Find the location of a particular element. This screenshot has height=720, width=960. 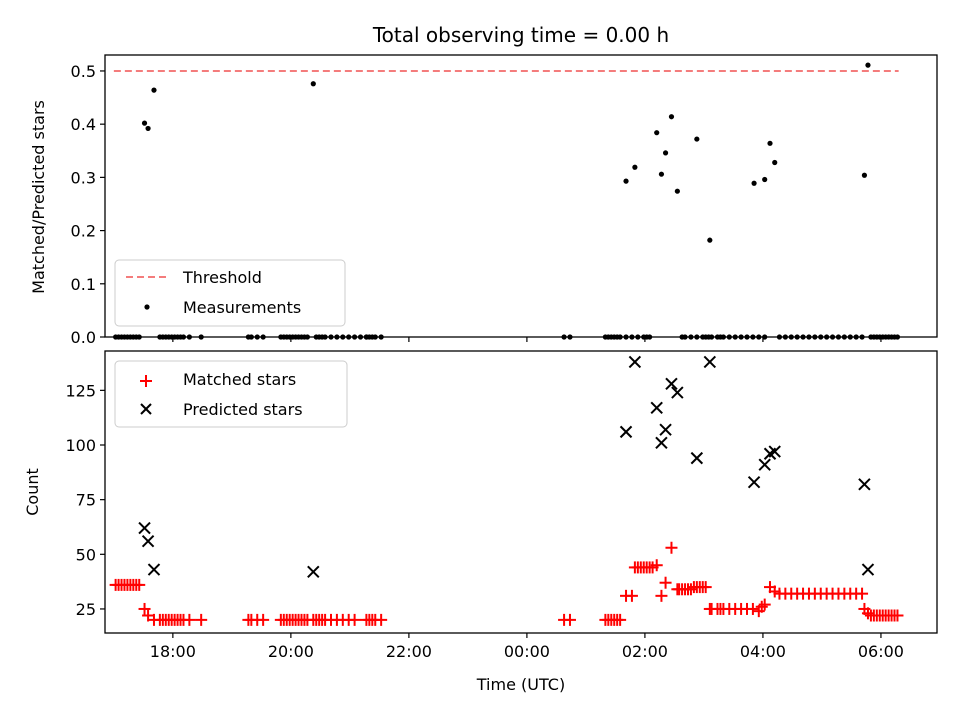

count-x-tick-label: 00:00 is located at coordinates (527, 651).